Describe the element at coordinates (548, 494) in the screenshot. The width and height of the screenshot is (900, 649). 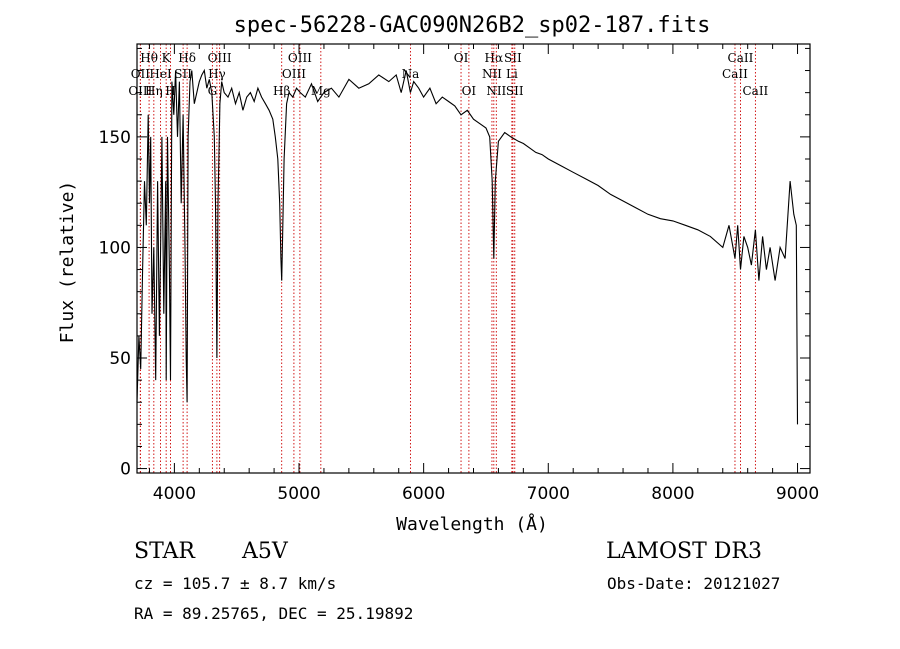
I see `x-tick-label: 7000` at that location.